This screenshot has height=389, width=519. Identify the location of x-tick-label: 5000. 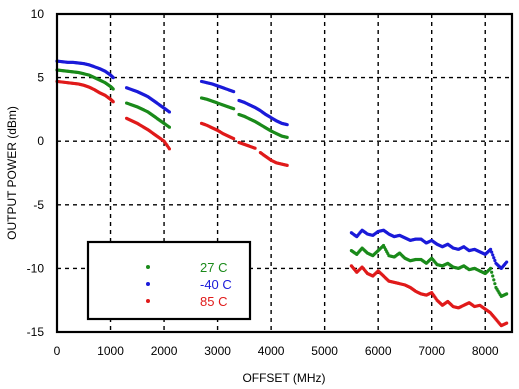
(324, 351).